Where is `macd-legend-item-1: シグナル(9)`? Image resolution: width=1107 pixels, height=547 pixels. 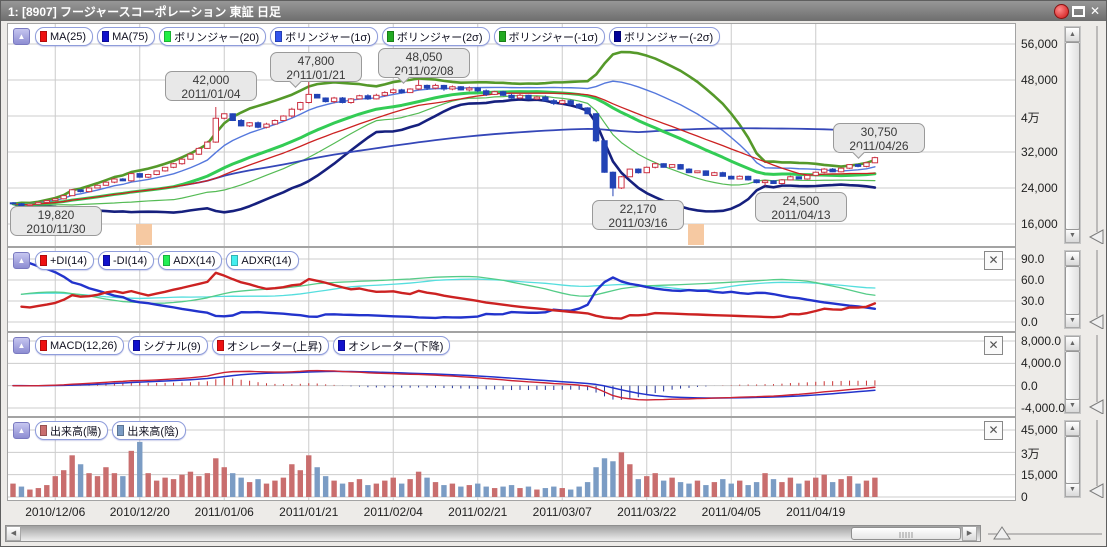 macd-legend-item-1: シグナル(9) is located at coordinates (168, 345).